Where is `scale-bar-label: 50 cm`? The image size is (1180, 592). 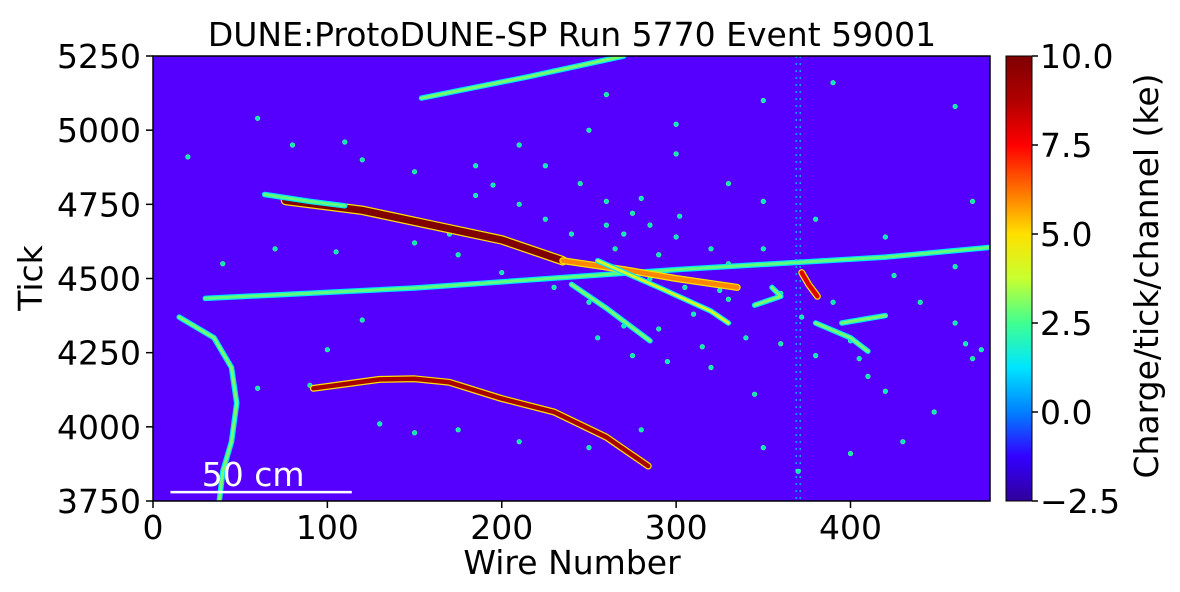 scale-bar-label: 50 cm is located at coordinates (253, 474).